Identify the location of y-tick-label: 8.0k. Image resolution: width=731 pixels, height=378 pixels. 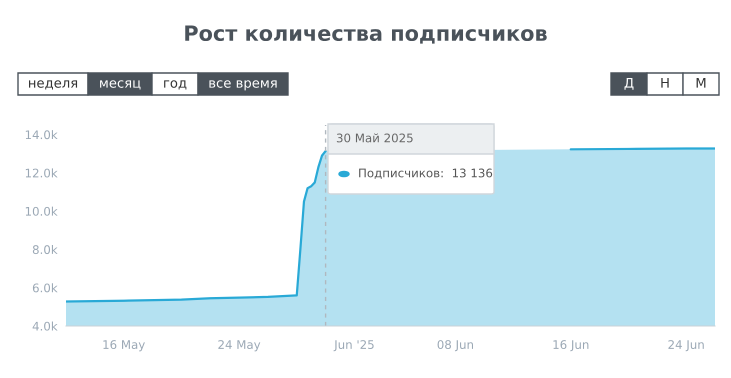
(45, 249).